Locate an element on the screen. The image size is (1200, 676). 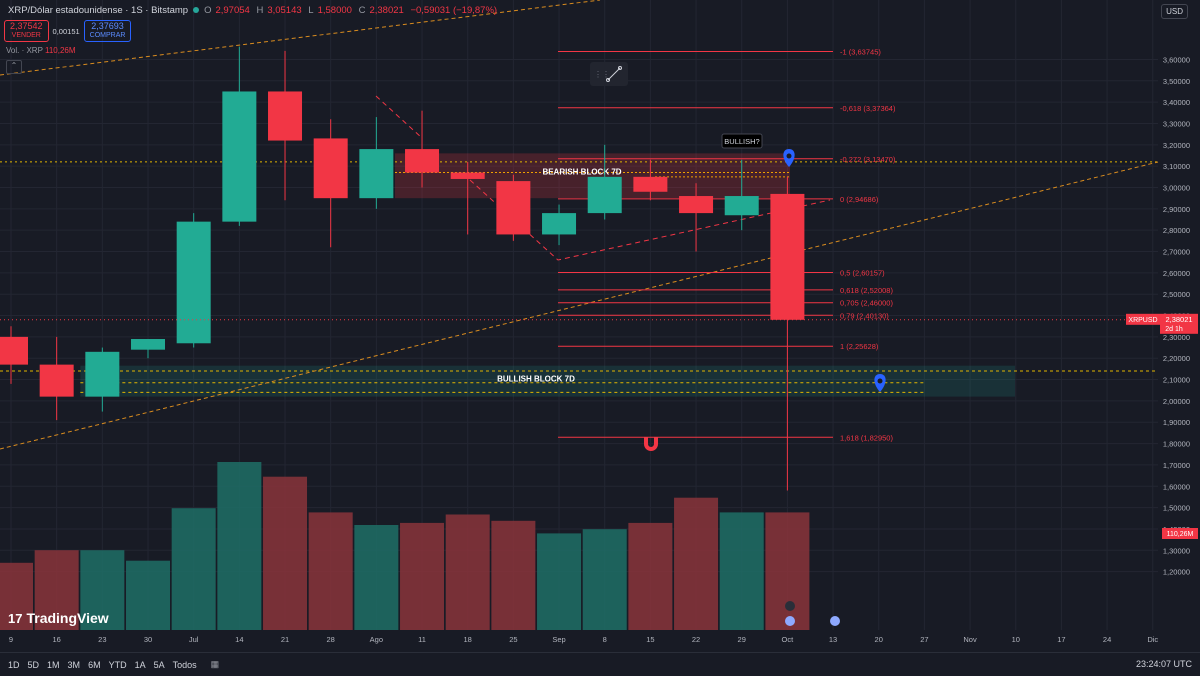
time-tick-label: 16 is located at coordinates (56, 639).